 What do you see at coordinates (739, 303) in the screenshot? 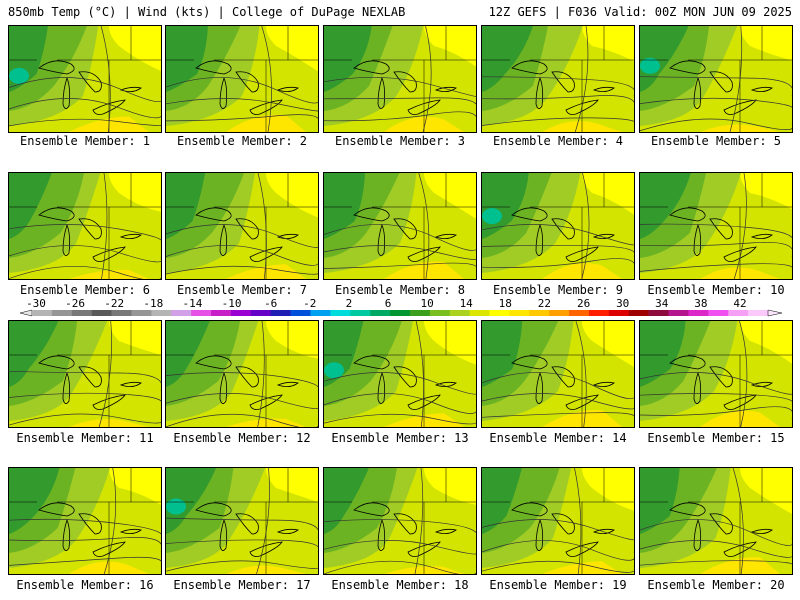
I see `colorbar-tick-label: 42` at bounding box center [739, 303].